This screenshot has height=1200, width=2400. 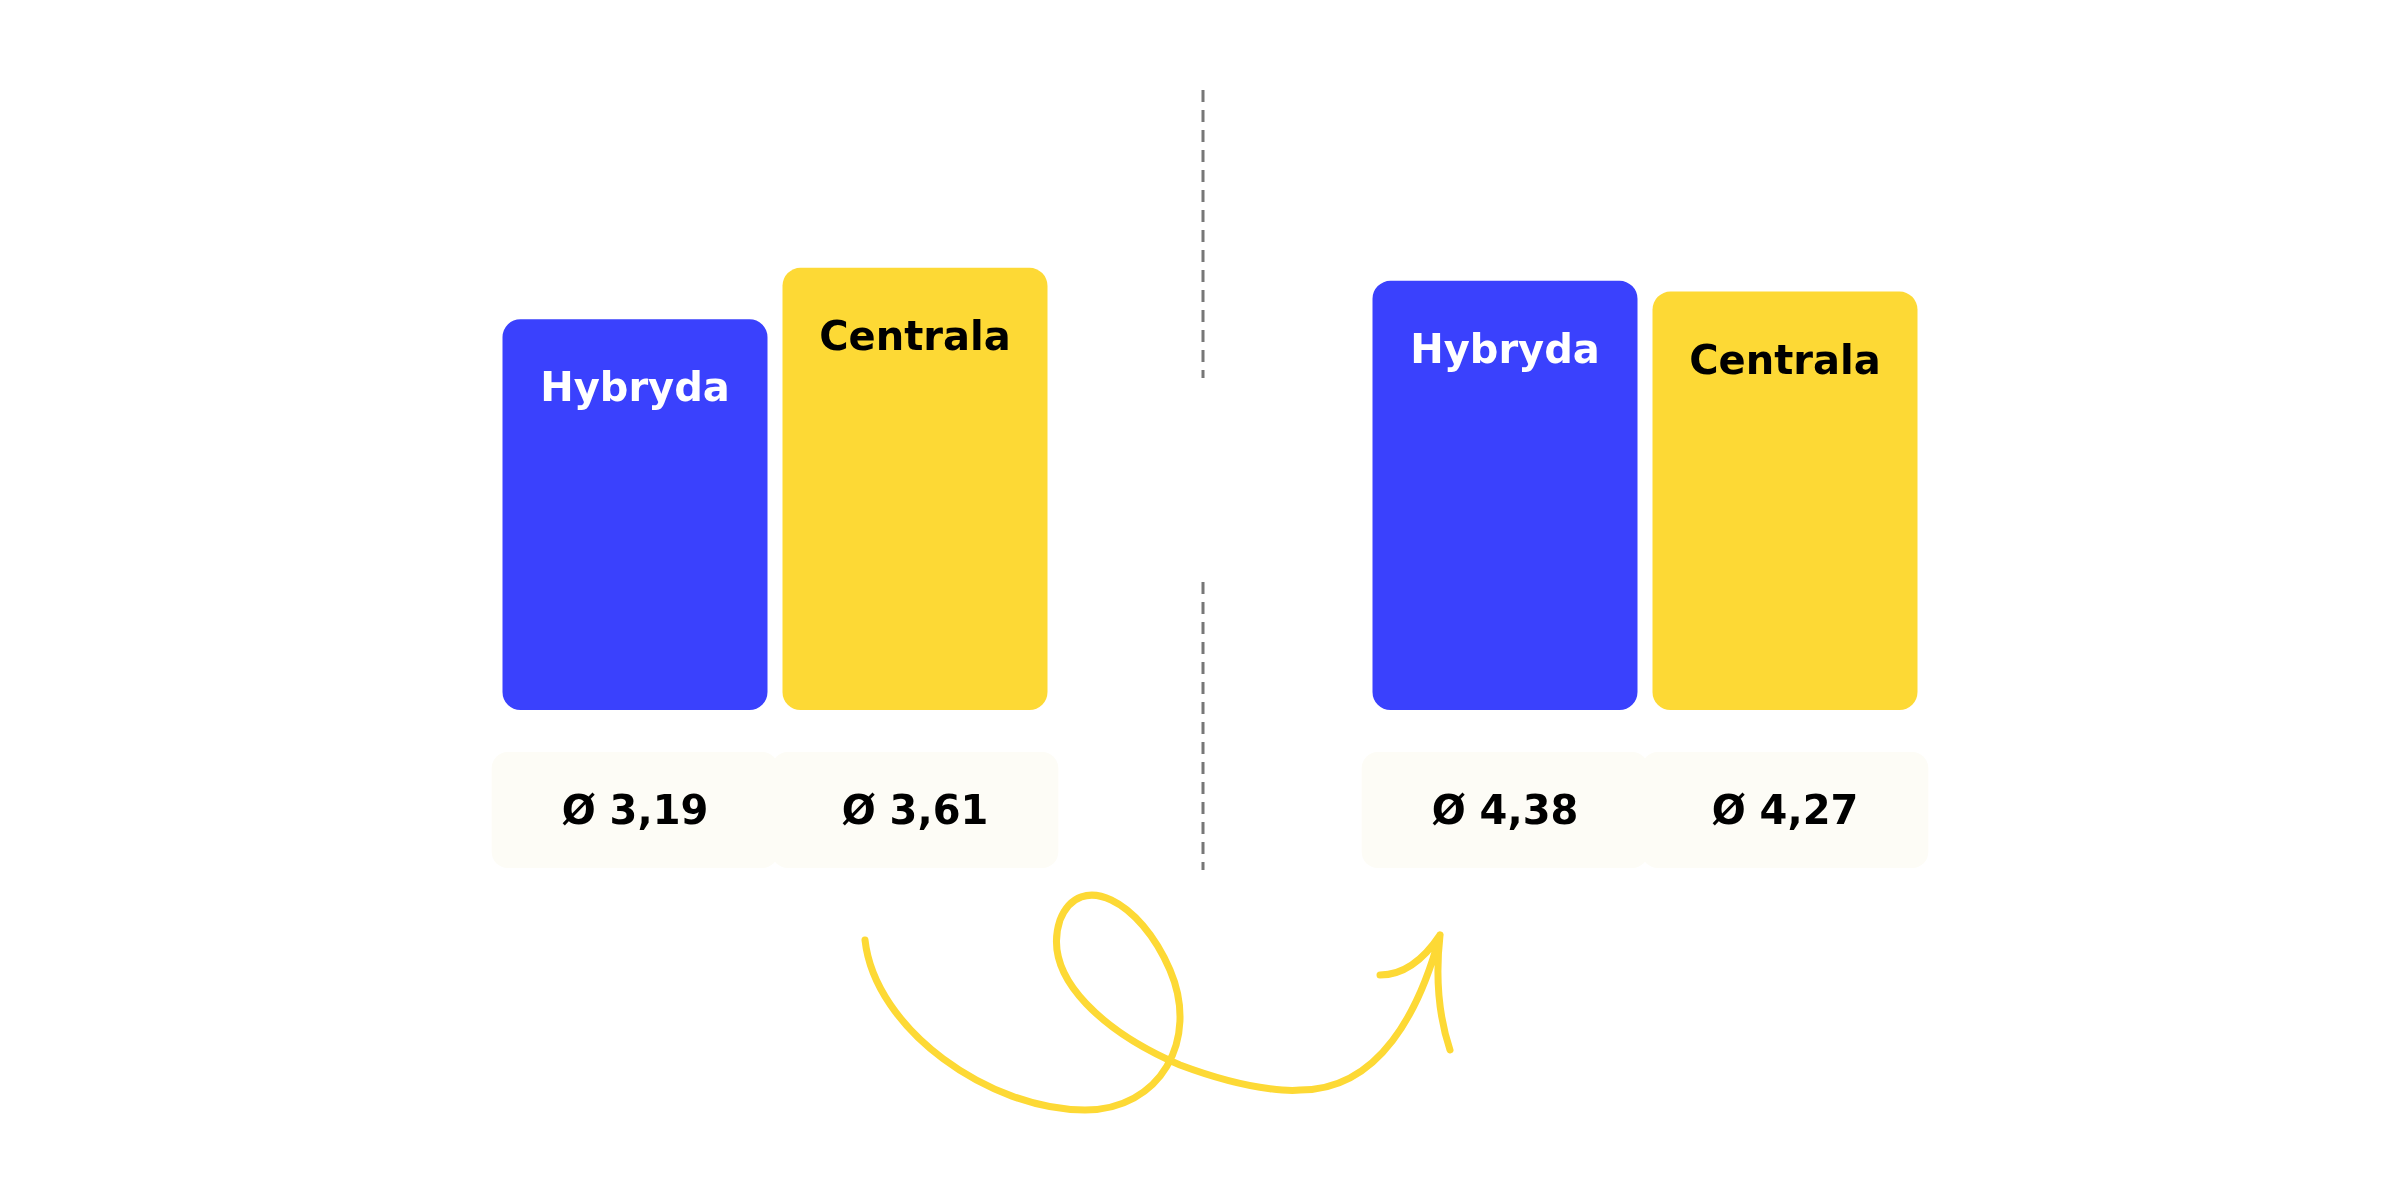 What do you see at coordinates (915, 810) in the screenshot?
I see `data-label: Ø 3,61` at bounding box center [915, 810].